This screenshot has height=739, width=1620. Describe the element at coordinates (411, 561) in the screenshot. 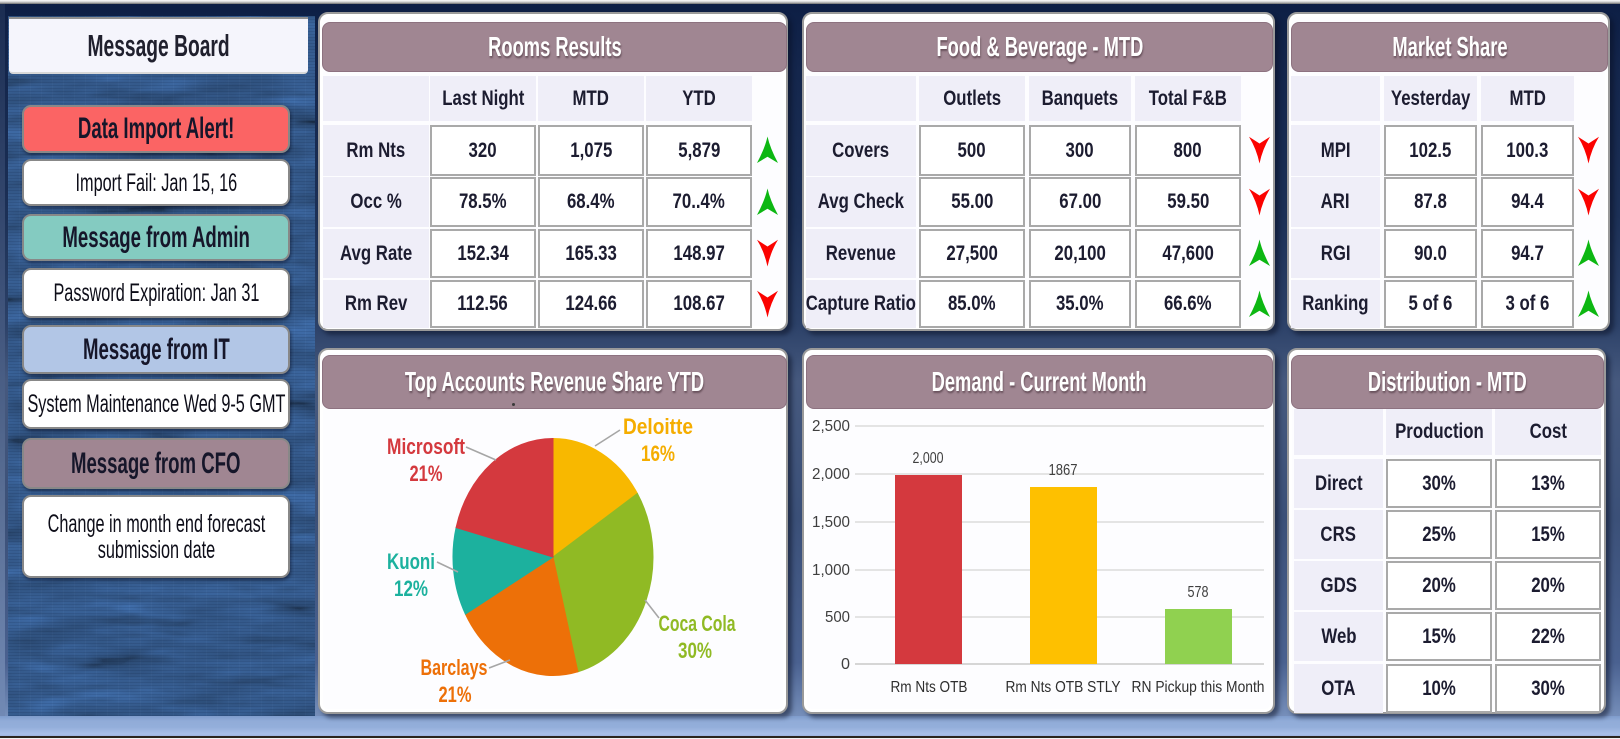

I see `svg-text: Kuoni` at that location.